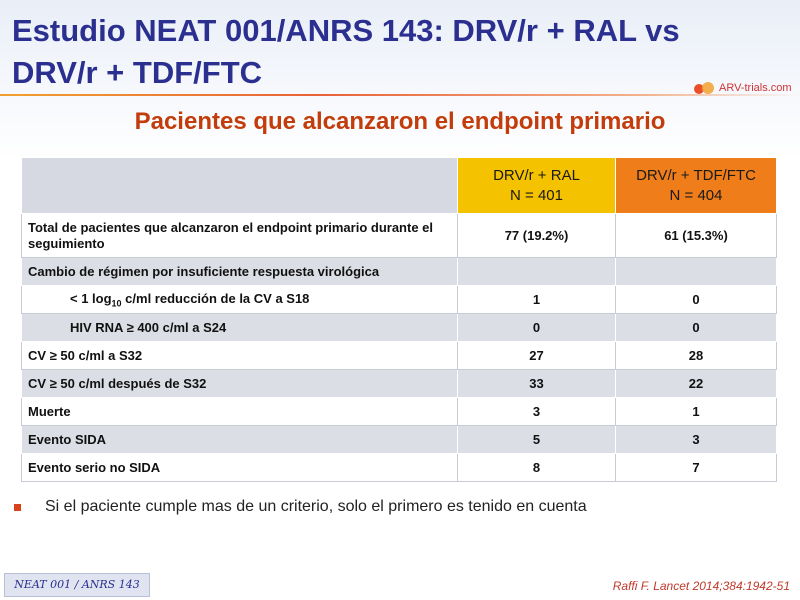 This screenshot has width=800, height=600. What do you see at coordinates (696, 383) in the screenshot?
I see `row-value-tdf: 22` at bounding box center [696, 383].